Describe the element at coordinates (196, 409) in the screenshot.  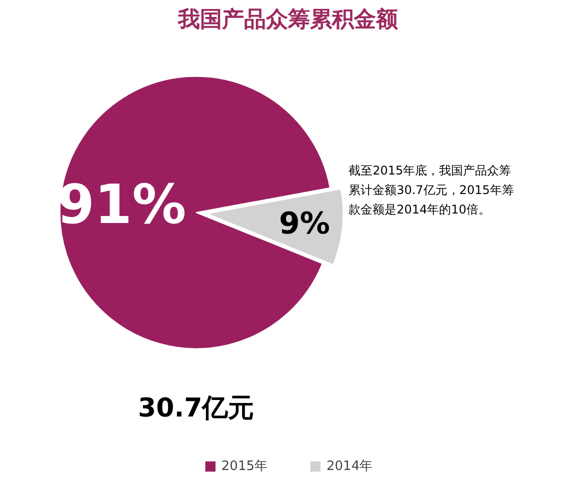
I see `text: 30.7亿元` at that location.